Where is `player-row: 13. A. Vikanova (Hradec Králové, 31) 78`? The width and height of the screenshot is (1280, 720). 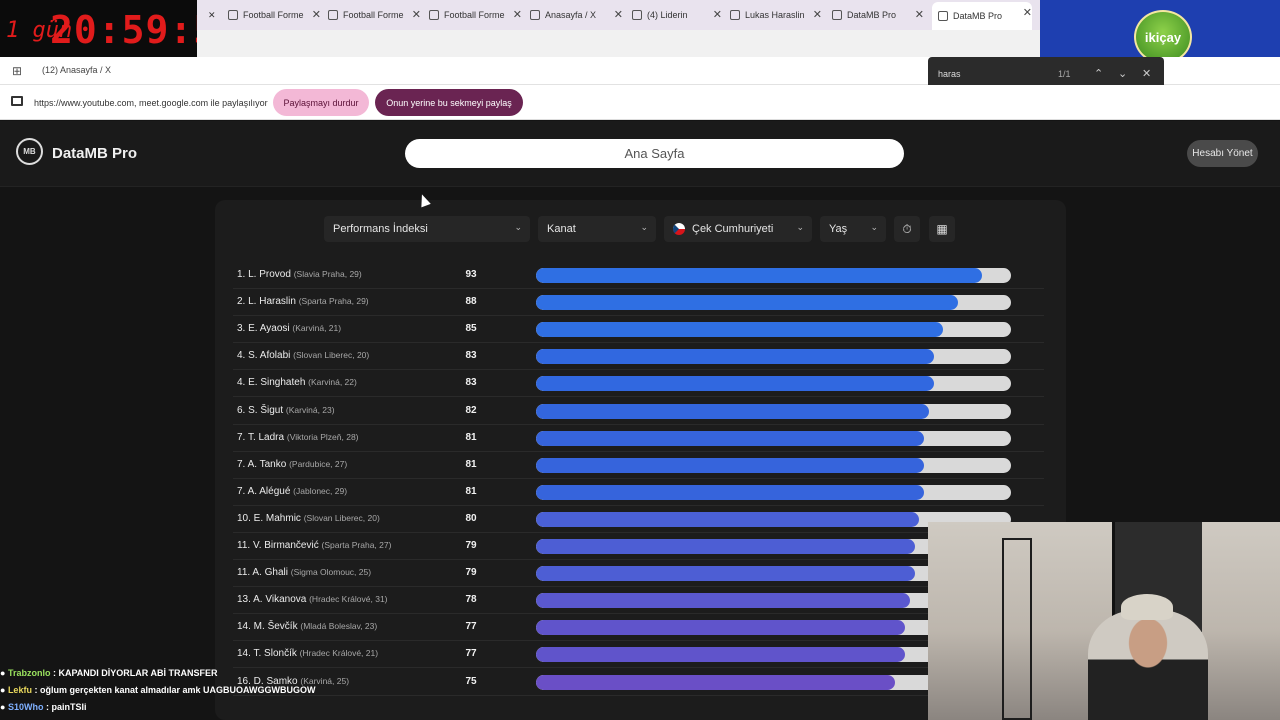
player-row: 13. A. Vikanova (Hradec Králové, 31) 78 is located at coordinates (638, 601).